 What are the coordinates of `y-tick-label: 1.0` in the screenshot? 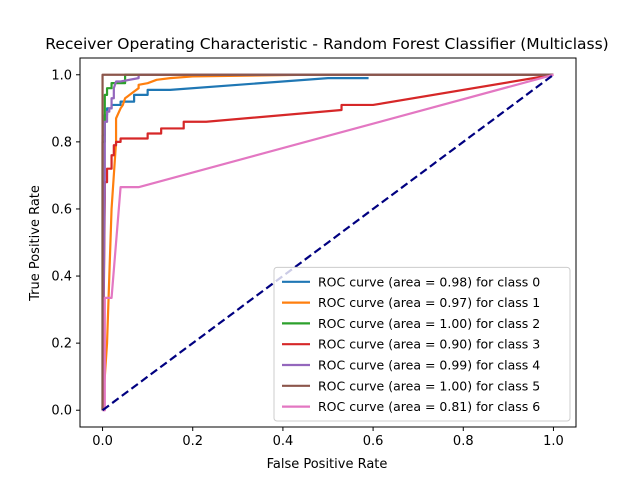 It's located at (61, 75).